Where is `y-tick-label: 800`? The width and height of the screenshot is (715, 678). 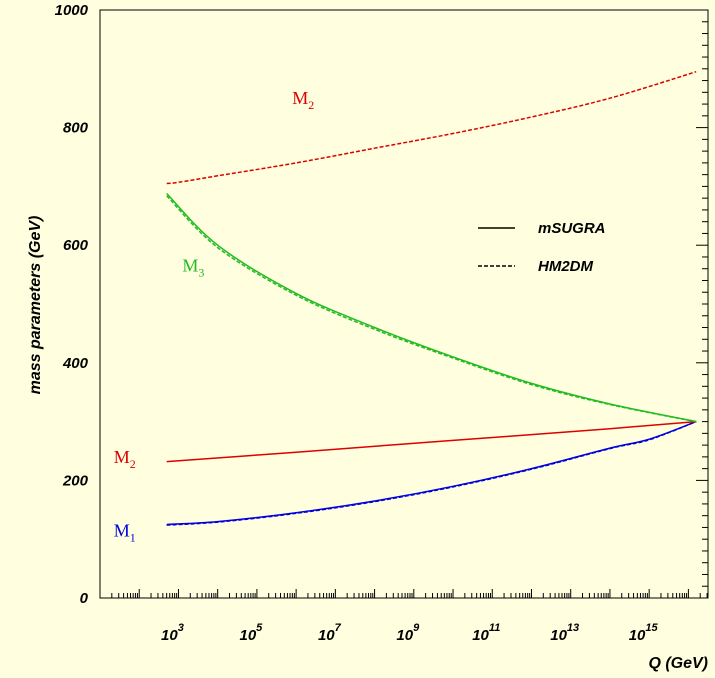
y-tick-label: 800 is located at coordinates (76, 128).